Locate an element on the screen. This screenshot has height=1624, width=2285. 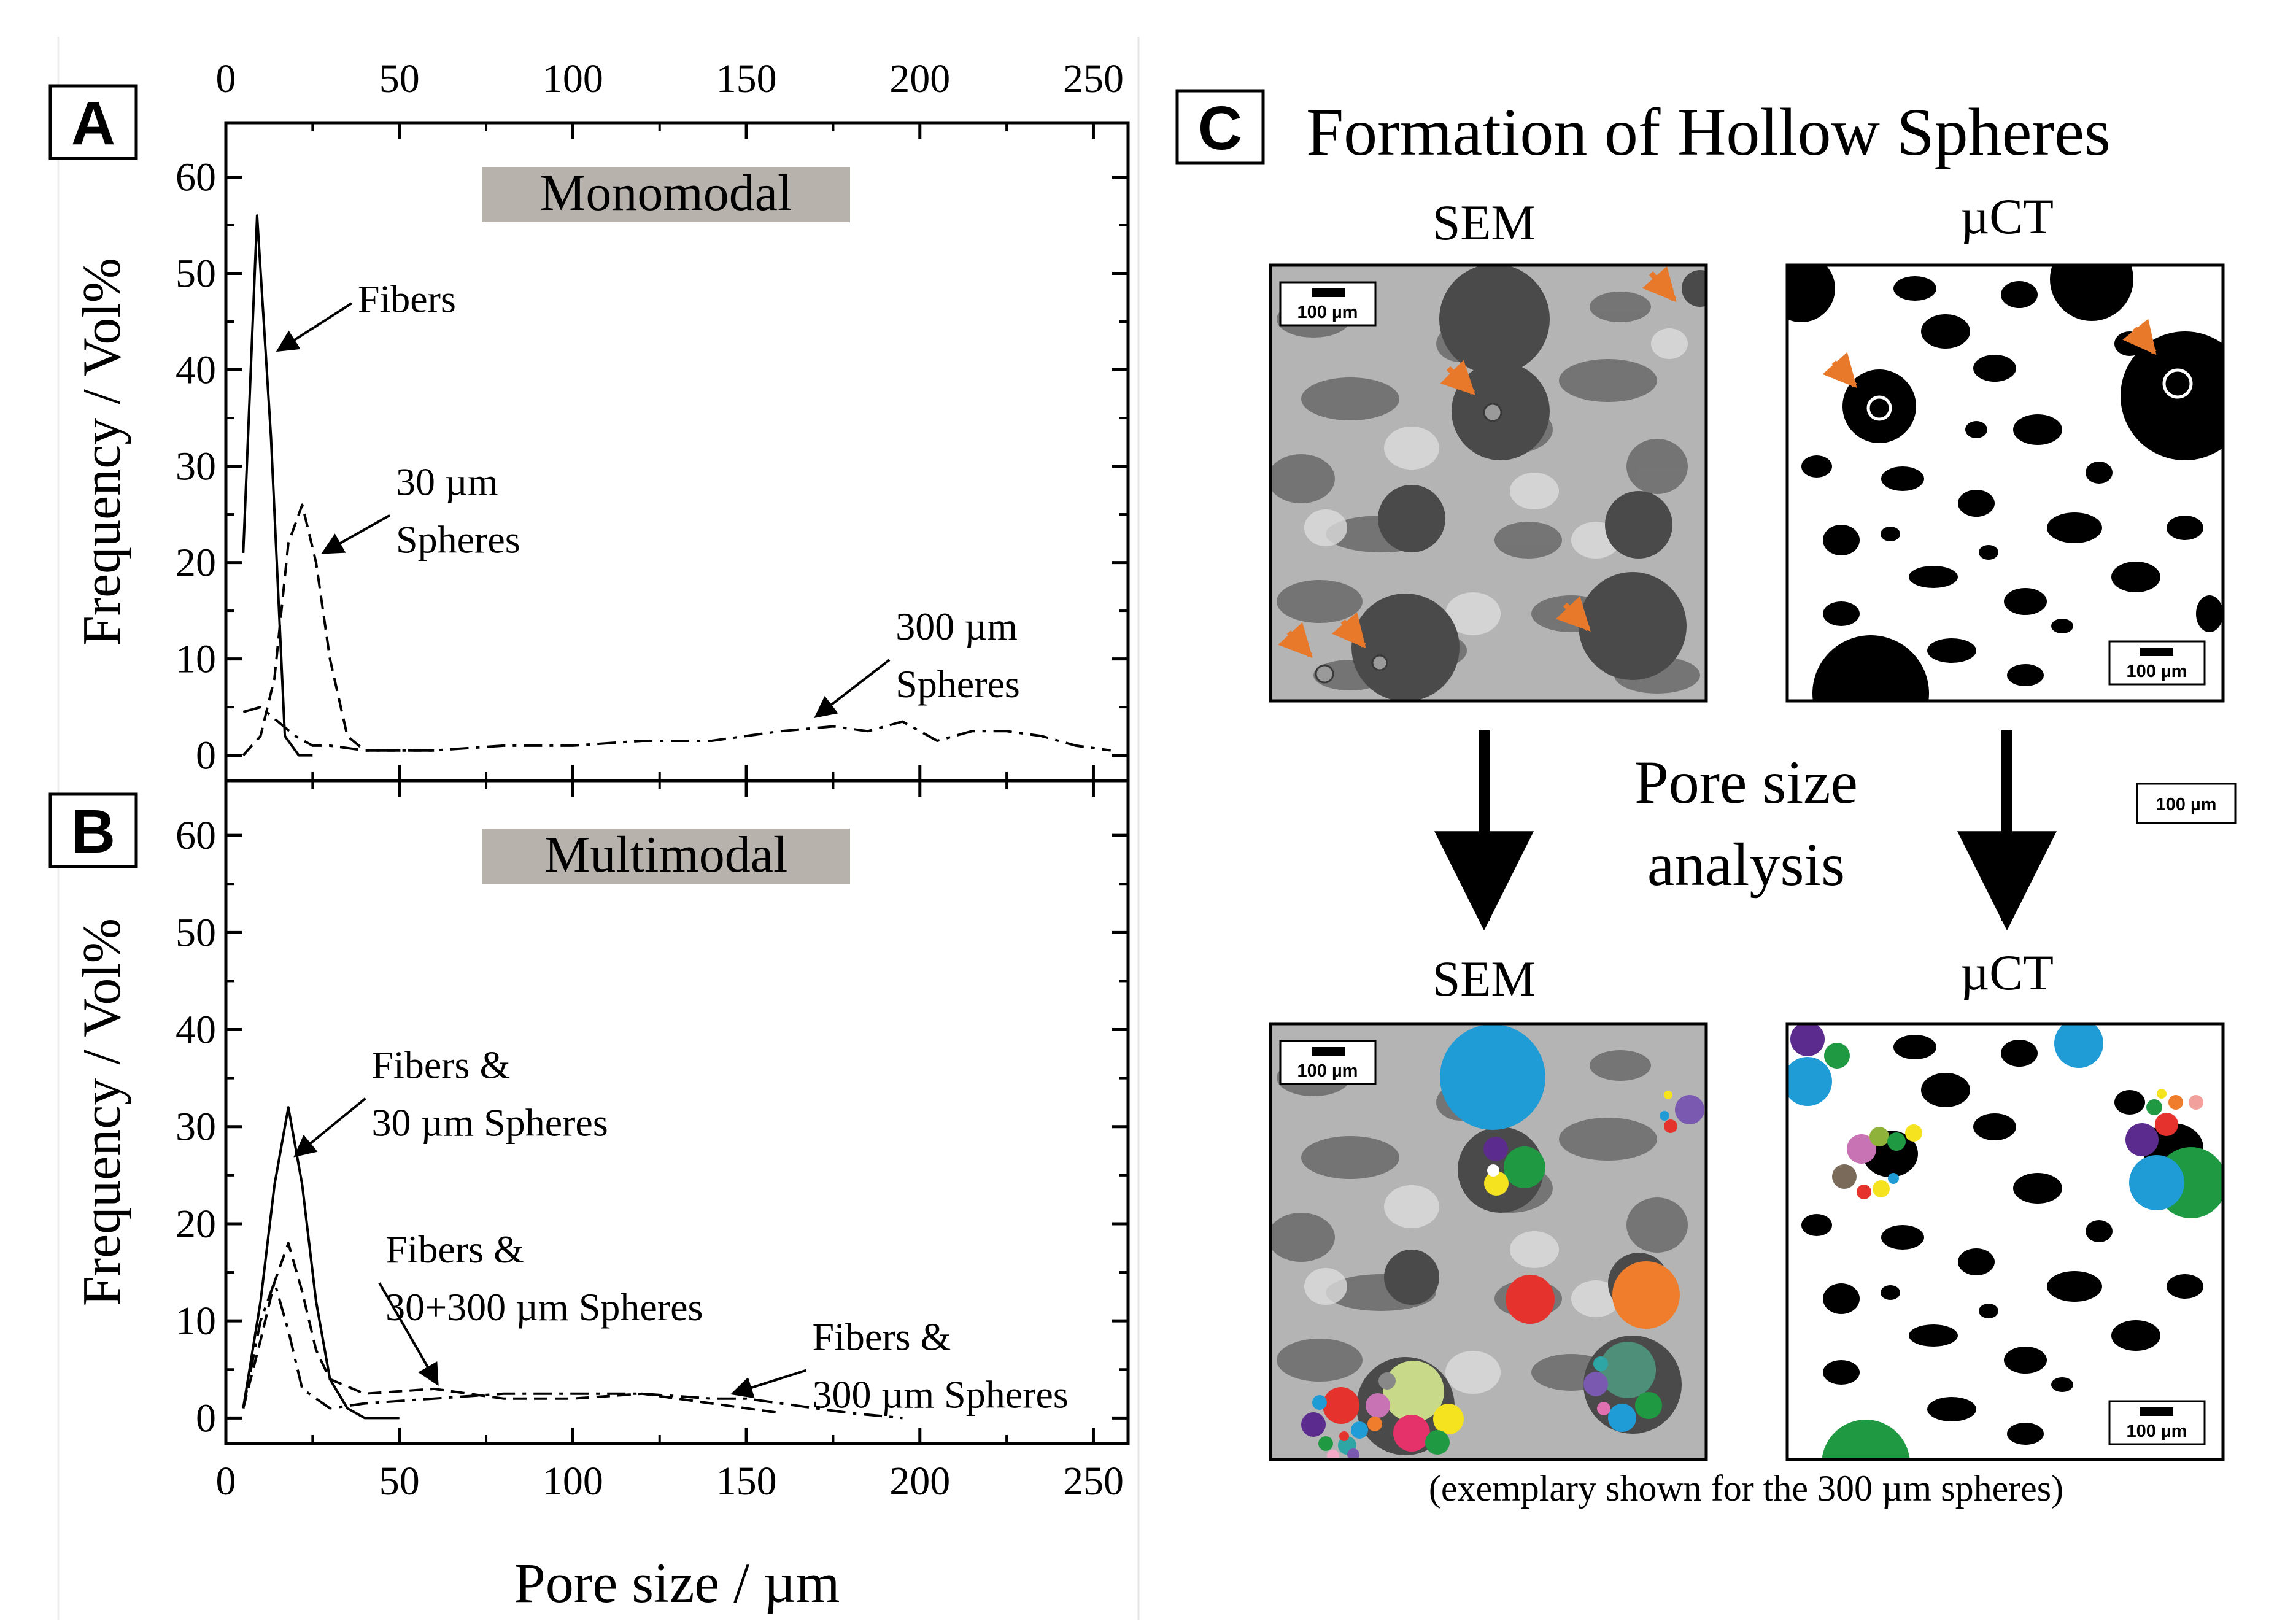
chart-b-ytick-label: 10 is located at coordinates (196, 1321).